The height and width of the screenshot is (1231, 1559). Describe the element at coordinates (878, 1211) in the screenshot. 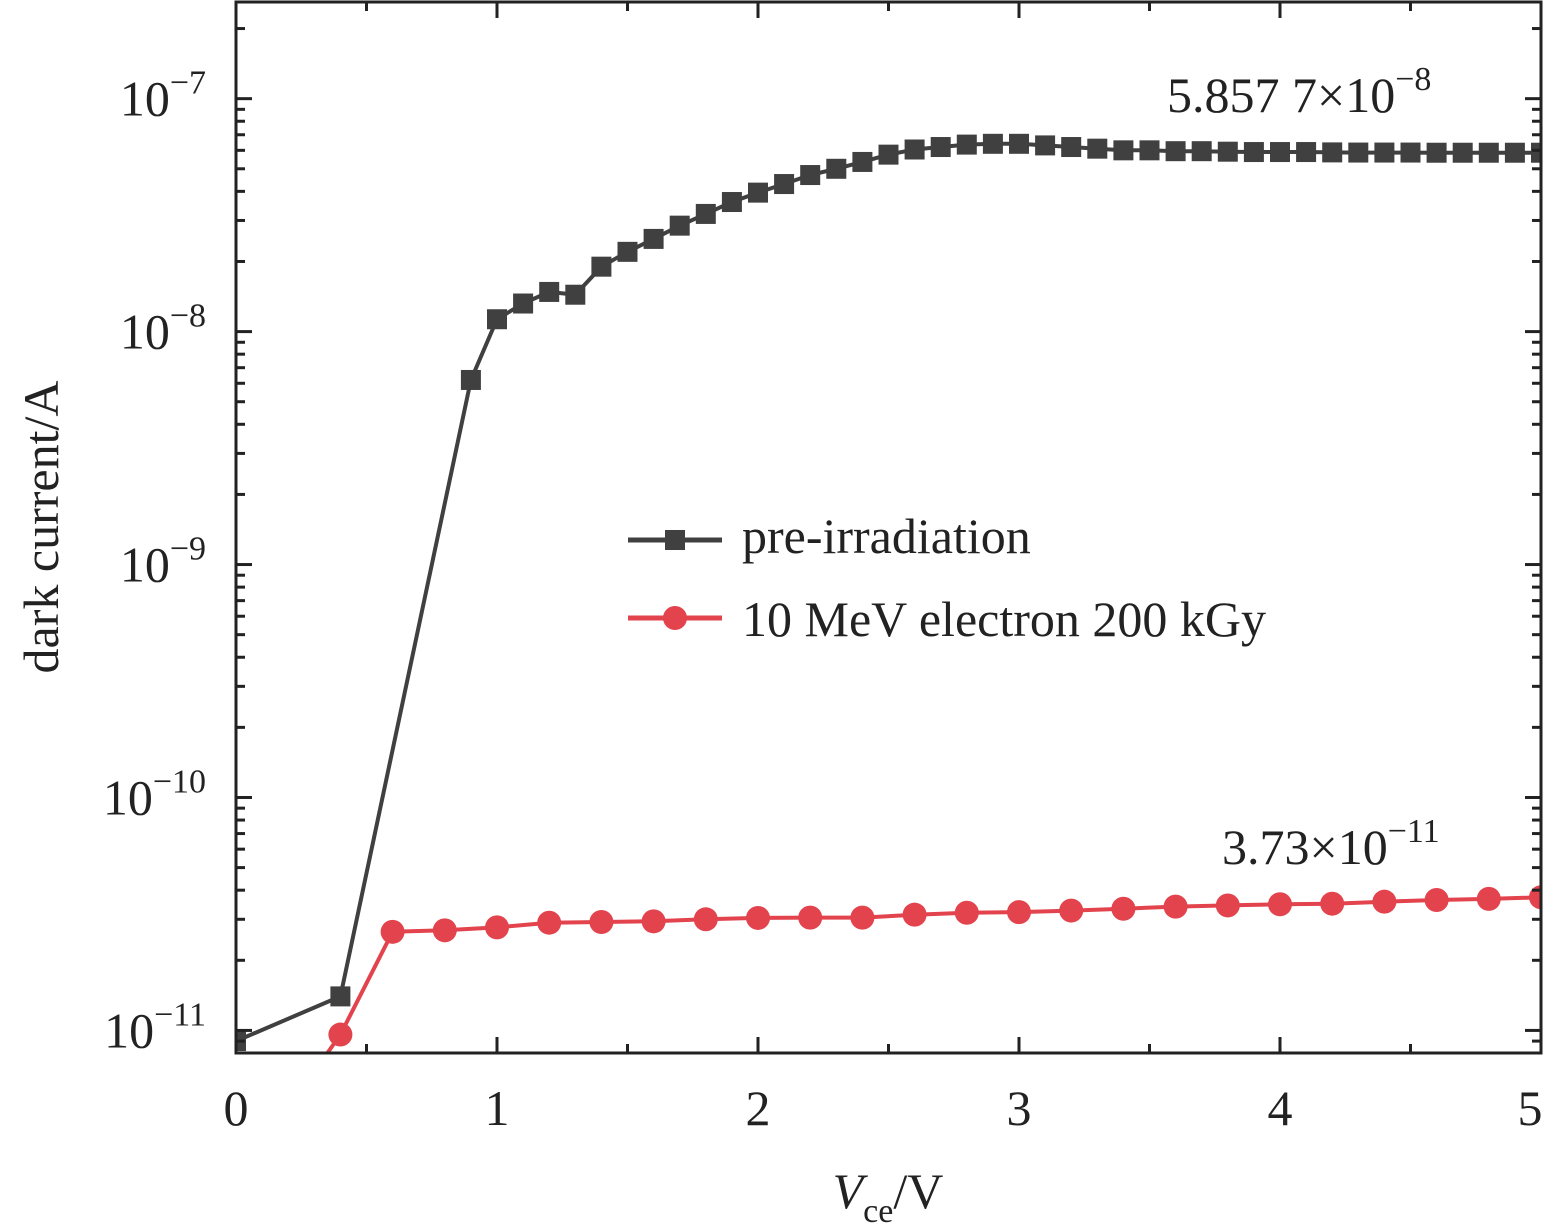

I see `x-axis-label-sub: ce` at that location.